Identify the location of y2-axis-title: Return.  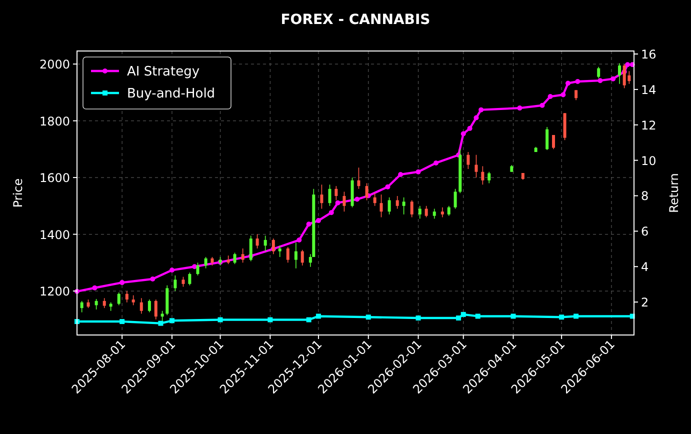
(674, 193).